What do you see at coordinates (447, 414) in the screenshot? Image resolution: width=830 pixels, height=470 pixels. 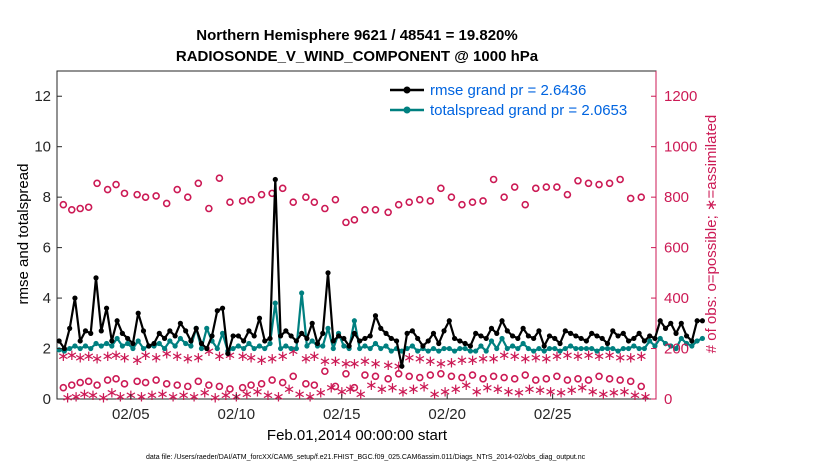 I see `x-tick-label: 02/20` at bounding box center [447, 414].